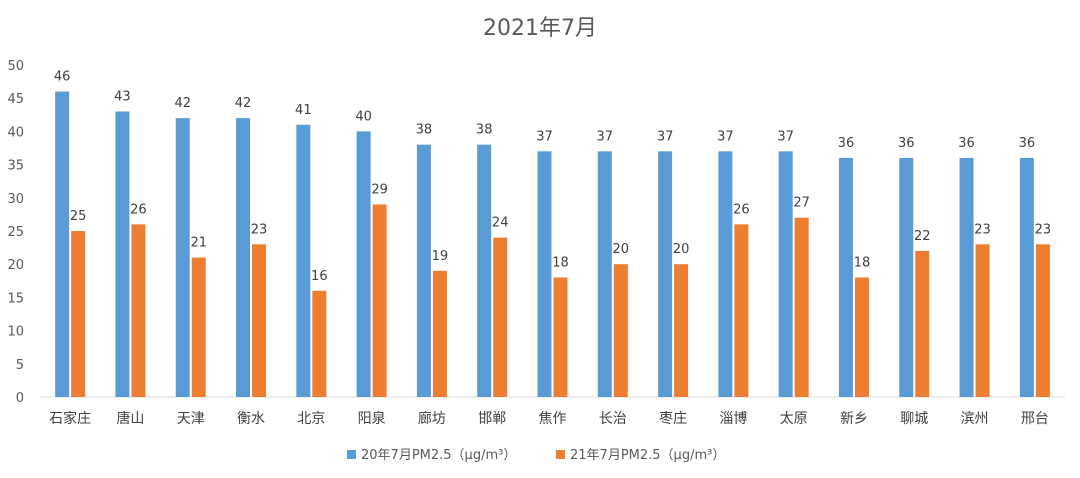 The width and height of the screenshot is (1080, 478). What do you see at coordinates (15, 199) in the screenshot?
I see `y-tick-label: 30` at bounding box center [15, 199].